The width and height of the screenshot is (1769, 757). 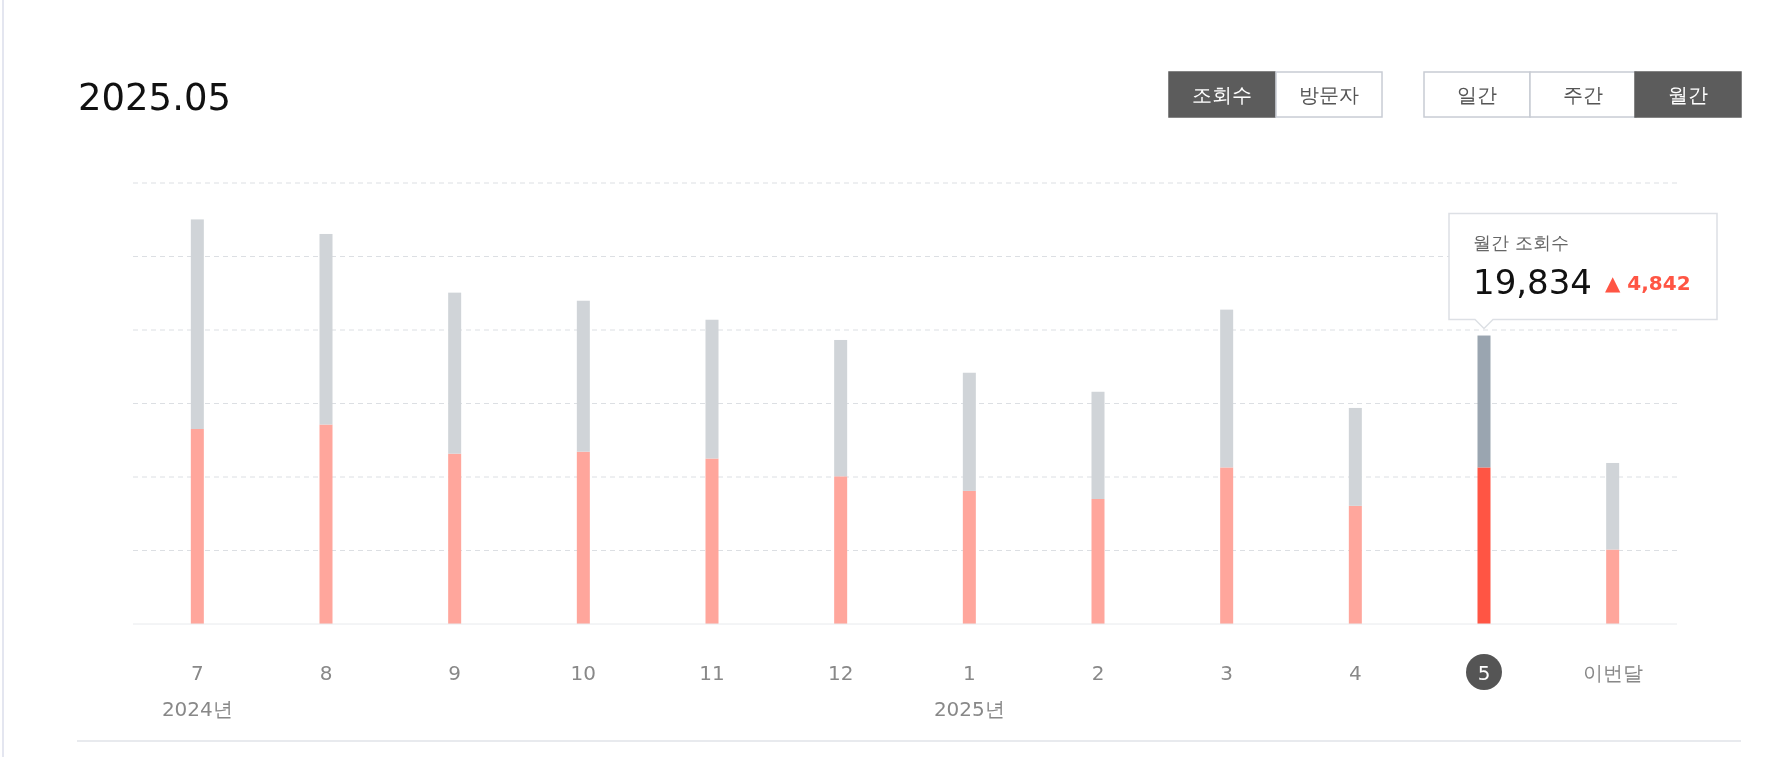 I want to click on x-tick-label: 8, so click(x=326, y=673).